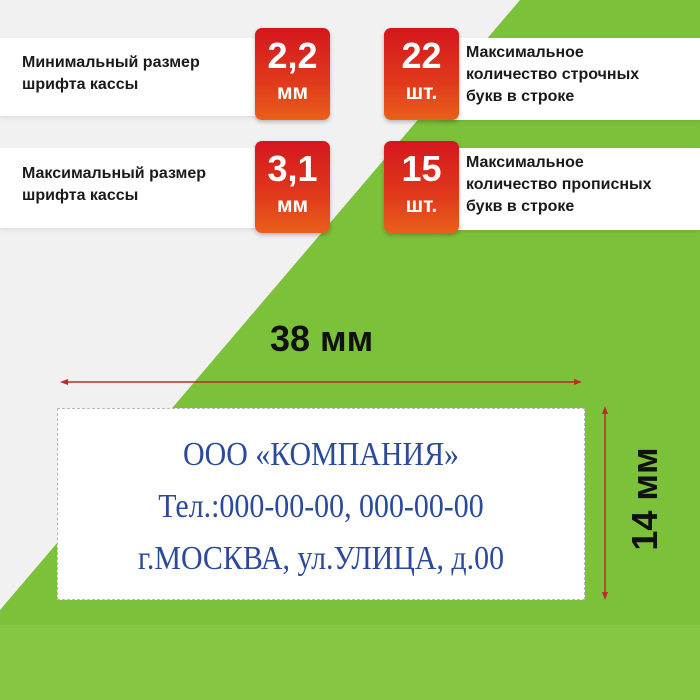  I want to click on width-label: 38 мм, so click(322, 338).